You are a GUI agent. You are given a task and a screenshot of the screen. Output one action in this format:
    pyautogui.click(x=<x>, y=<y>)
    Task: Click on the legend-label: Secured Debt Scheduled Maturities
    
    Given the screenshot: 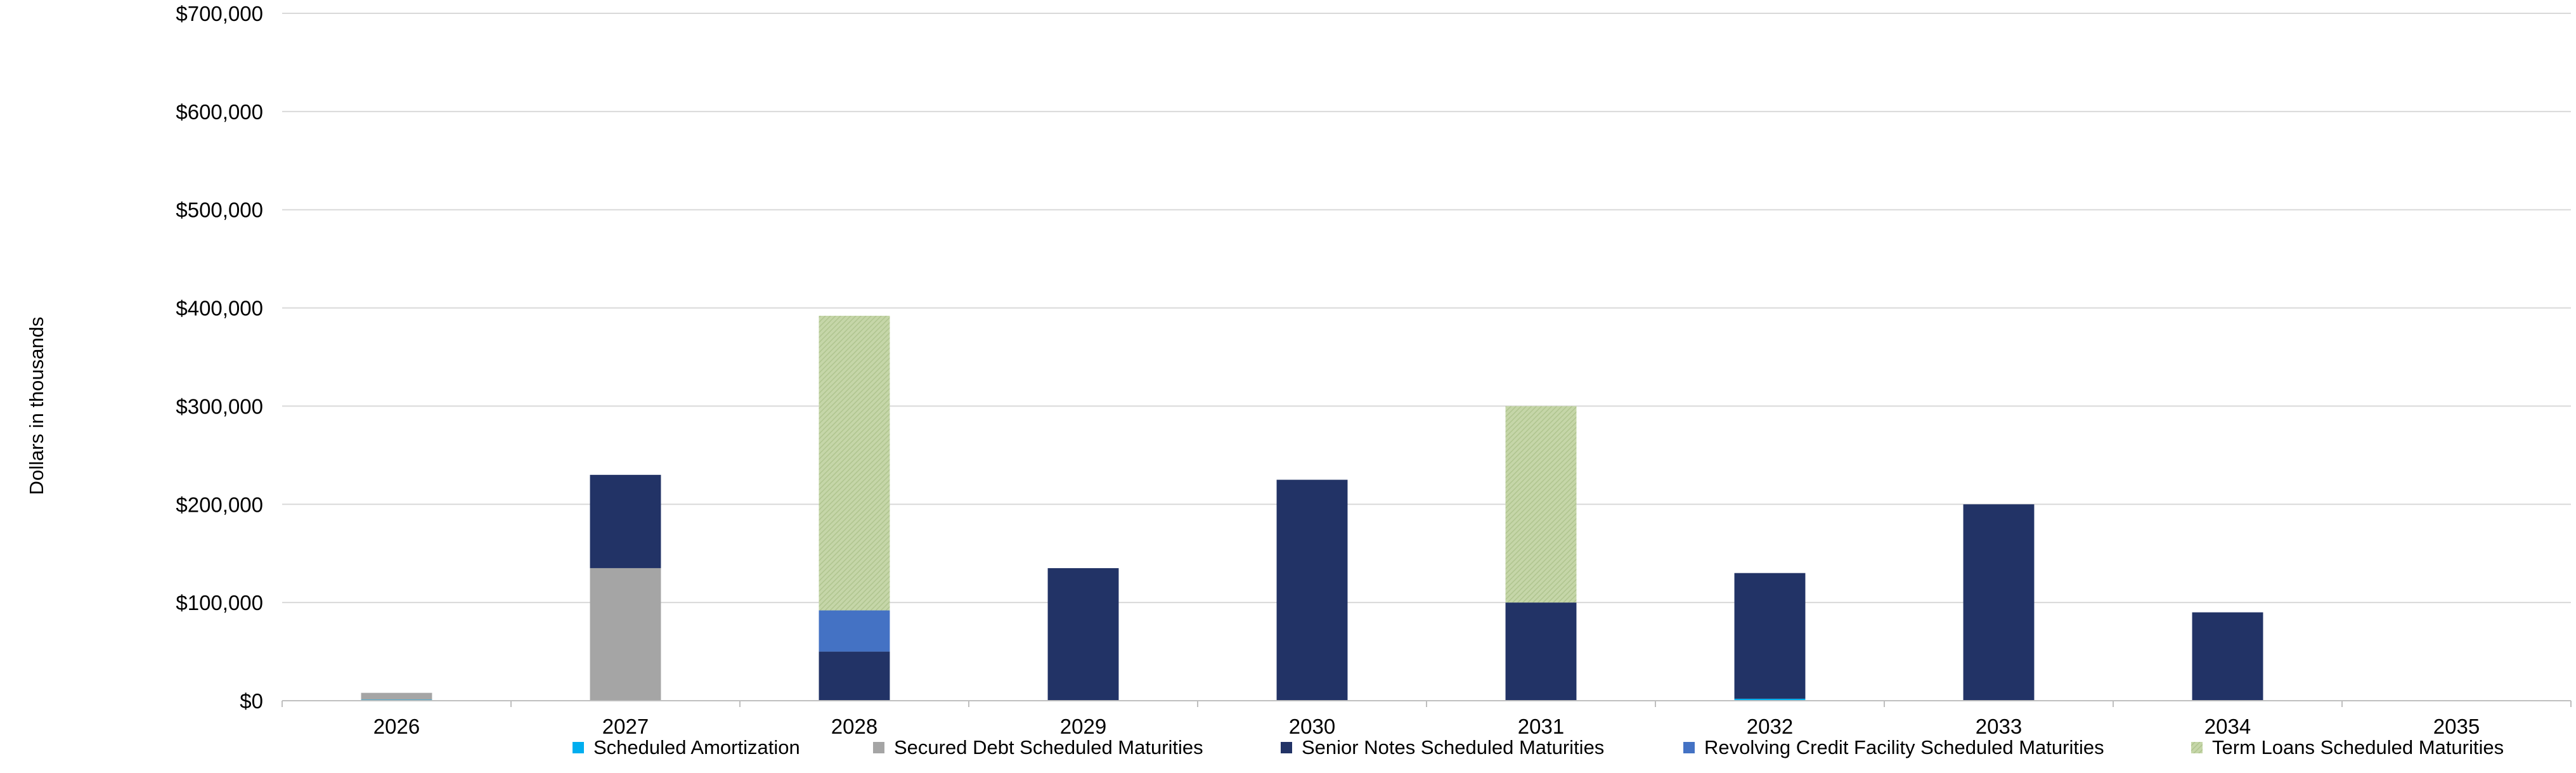 What is the action you would take?
    pyautogui.click(x=1048, y=747)
    